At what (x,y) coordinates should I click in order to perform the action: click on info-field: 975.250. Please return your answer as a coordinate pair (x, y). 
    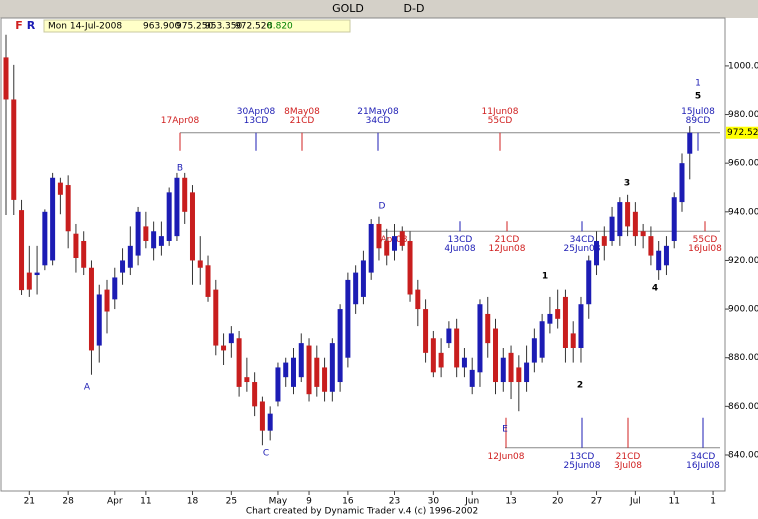
    Looking at the image, I should click on (194, 27).